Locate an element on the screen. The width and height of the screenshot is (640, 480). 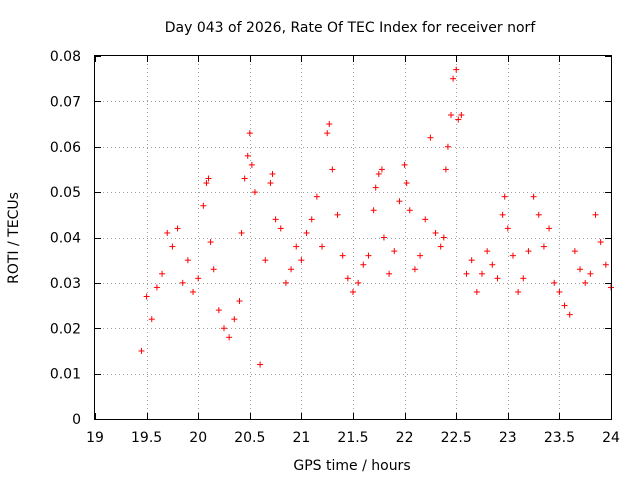
y-tick-label: 0.05 is located at coordinates (65, 193).